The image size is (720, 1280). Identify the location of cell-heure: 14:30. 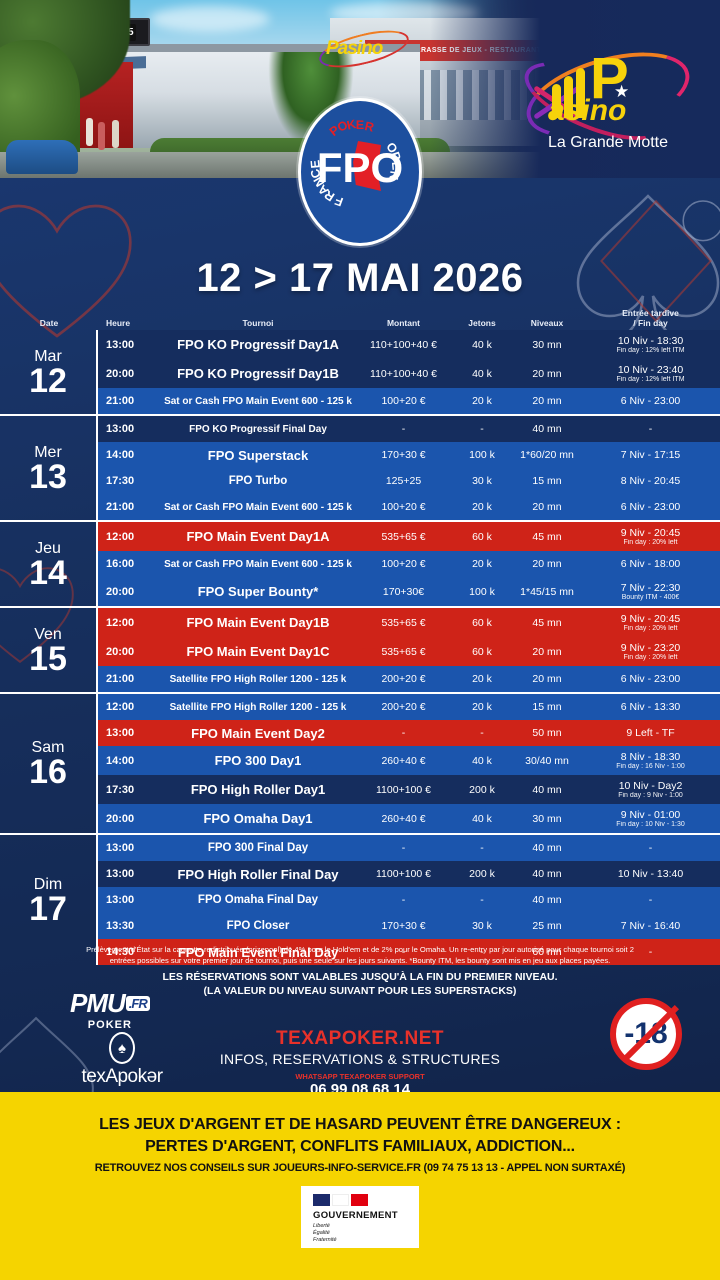
(120, 952).